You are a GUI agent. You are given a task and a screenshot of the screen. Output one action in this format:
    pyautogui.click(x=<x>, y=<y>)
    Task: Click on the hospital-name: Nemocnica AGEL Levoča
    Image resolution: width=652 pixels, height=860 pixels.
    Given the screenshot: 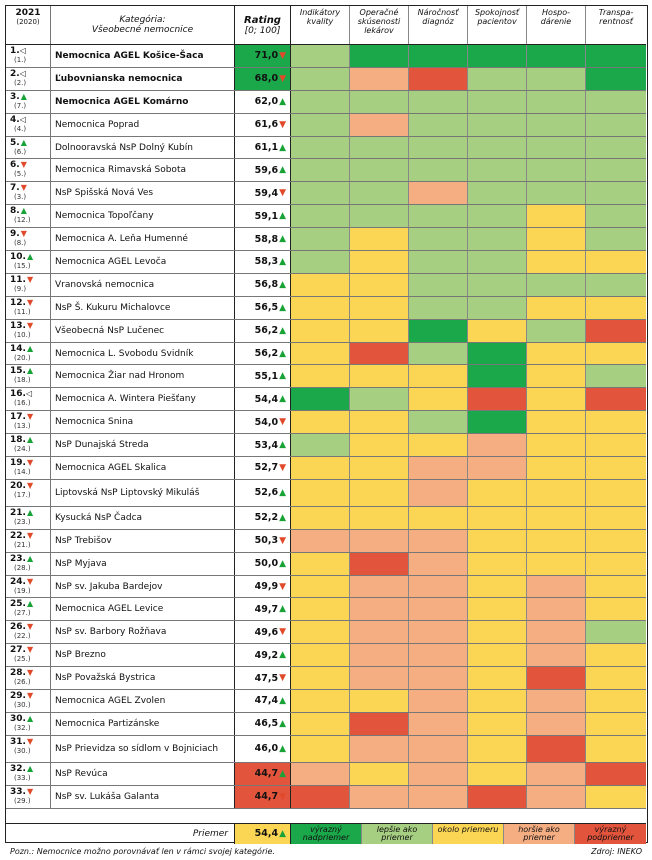 What is the action you would take?
    pyautogui.click(x=143, y=262)
    